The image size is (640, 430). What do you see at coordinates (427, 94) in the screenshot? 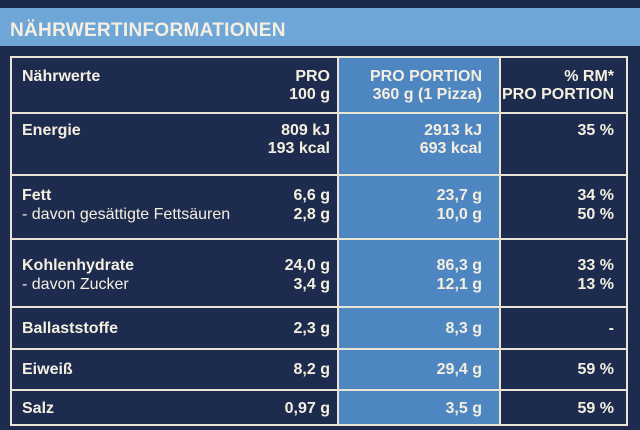
I see `header-portion-line2: 360 g (1 Pizza)` at bounding box center [427, 94].